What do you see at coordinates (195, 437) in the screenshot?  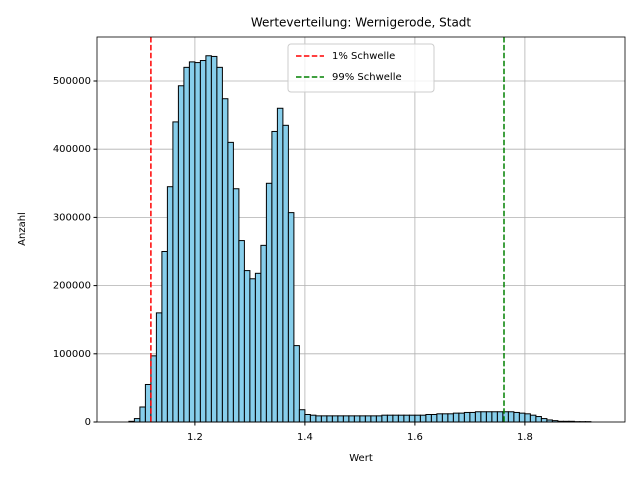 I see `x-tick-label: 1.2` at bounding box center [195, 437].